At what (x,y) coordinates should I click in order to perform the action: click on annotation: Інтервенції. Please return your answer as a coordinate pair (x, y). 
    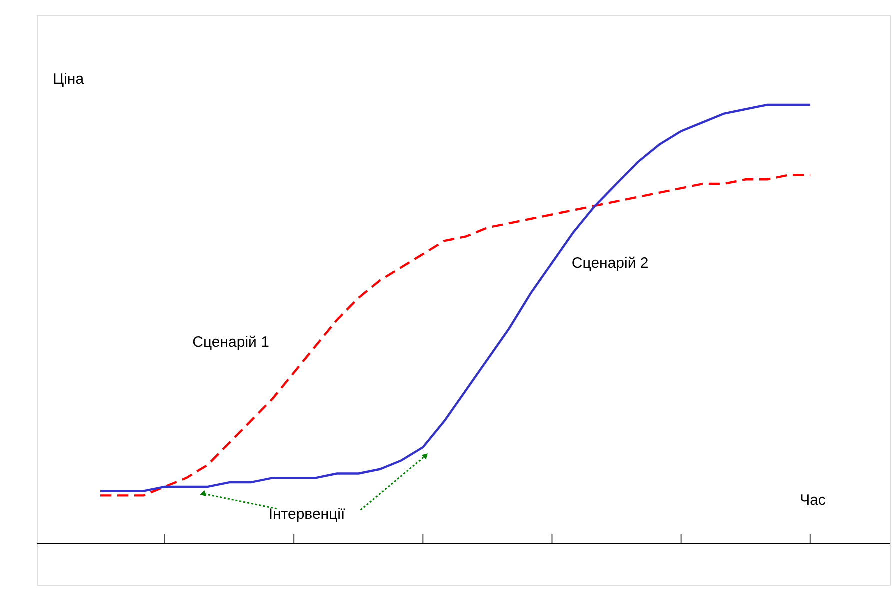
    Looking at the image, I should click on (307, 515).